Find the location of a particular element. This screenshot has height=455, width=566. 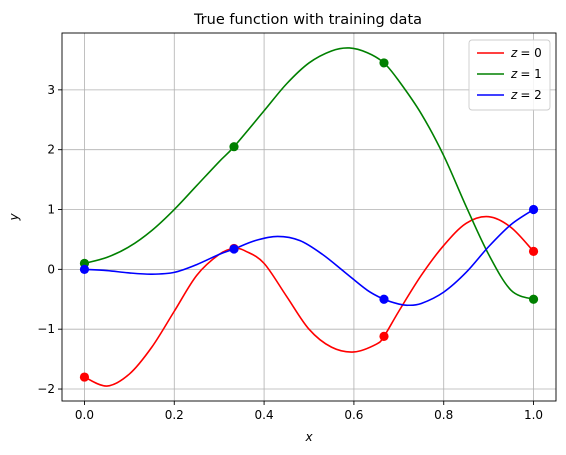

x-axis-label: x is located at coordinates (308, 437).